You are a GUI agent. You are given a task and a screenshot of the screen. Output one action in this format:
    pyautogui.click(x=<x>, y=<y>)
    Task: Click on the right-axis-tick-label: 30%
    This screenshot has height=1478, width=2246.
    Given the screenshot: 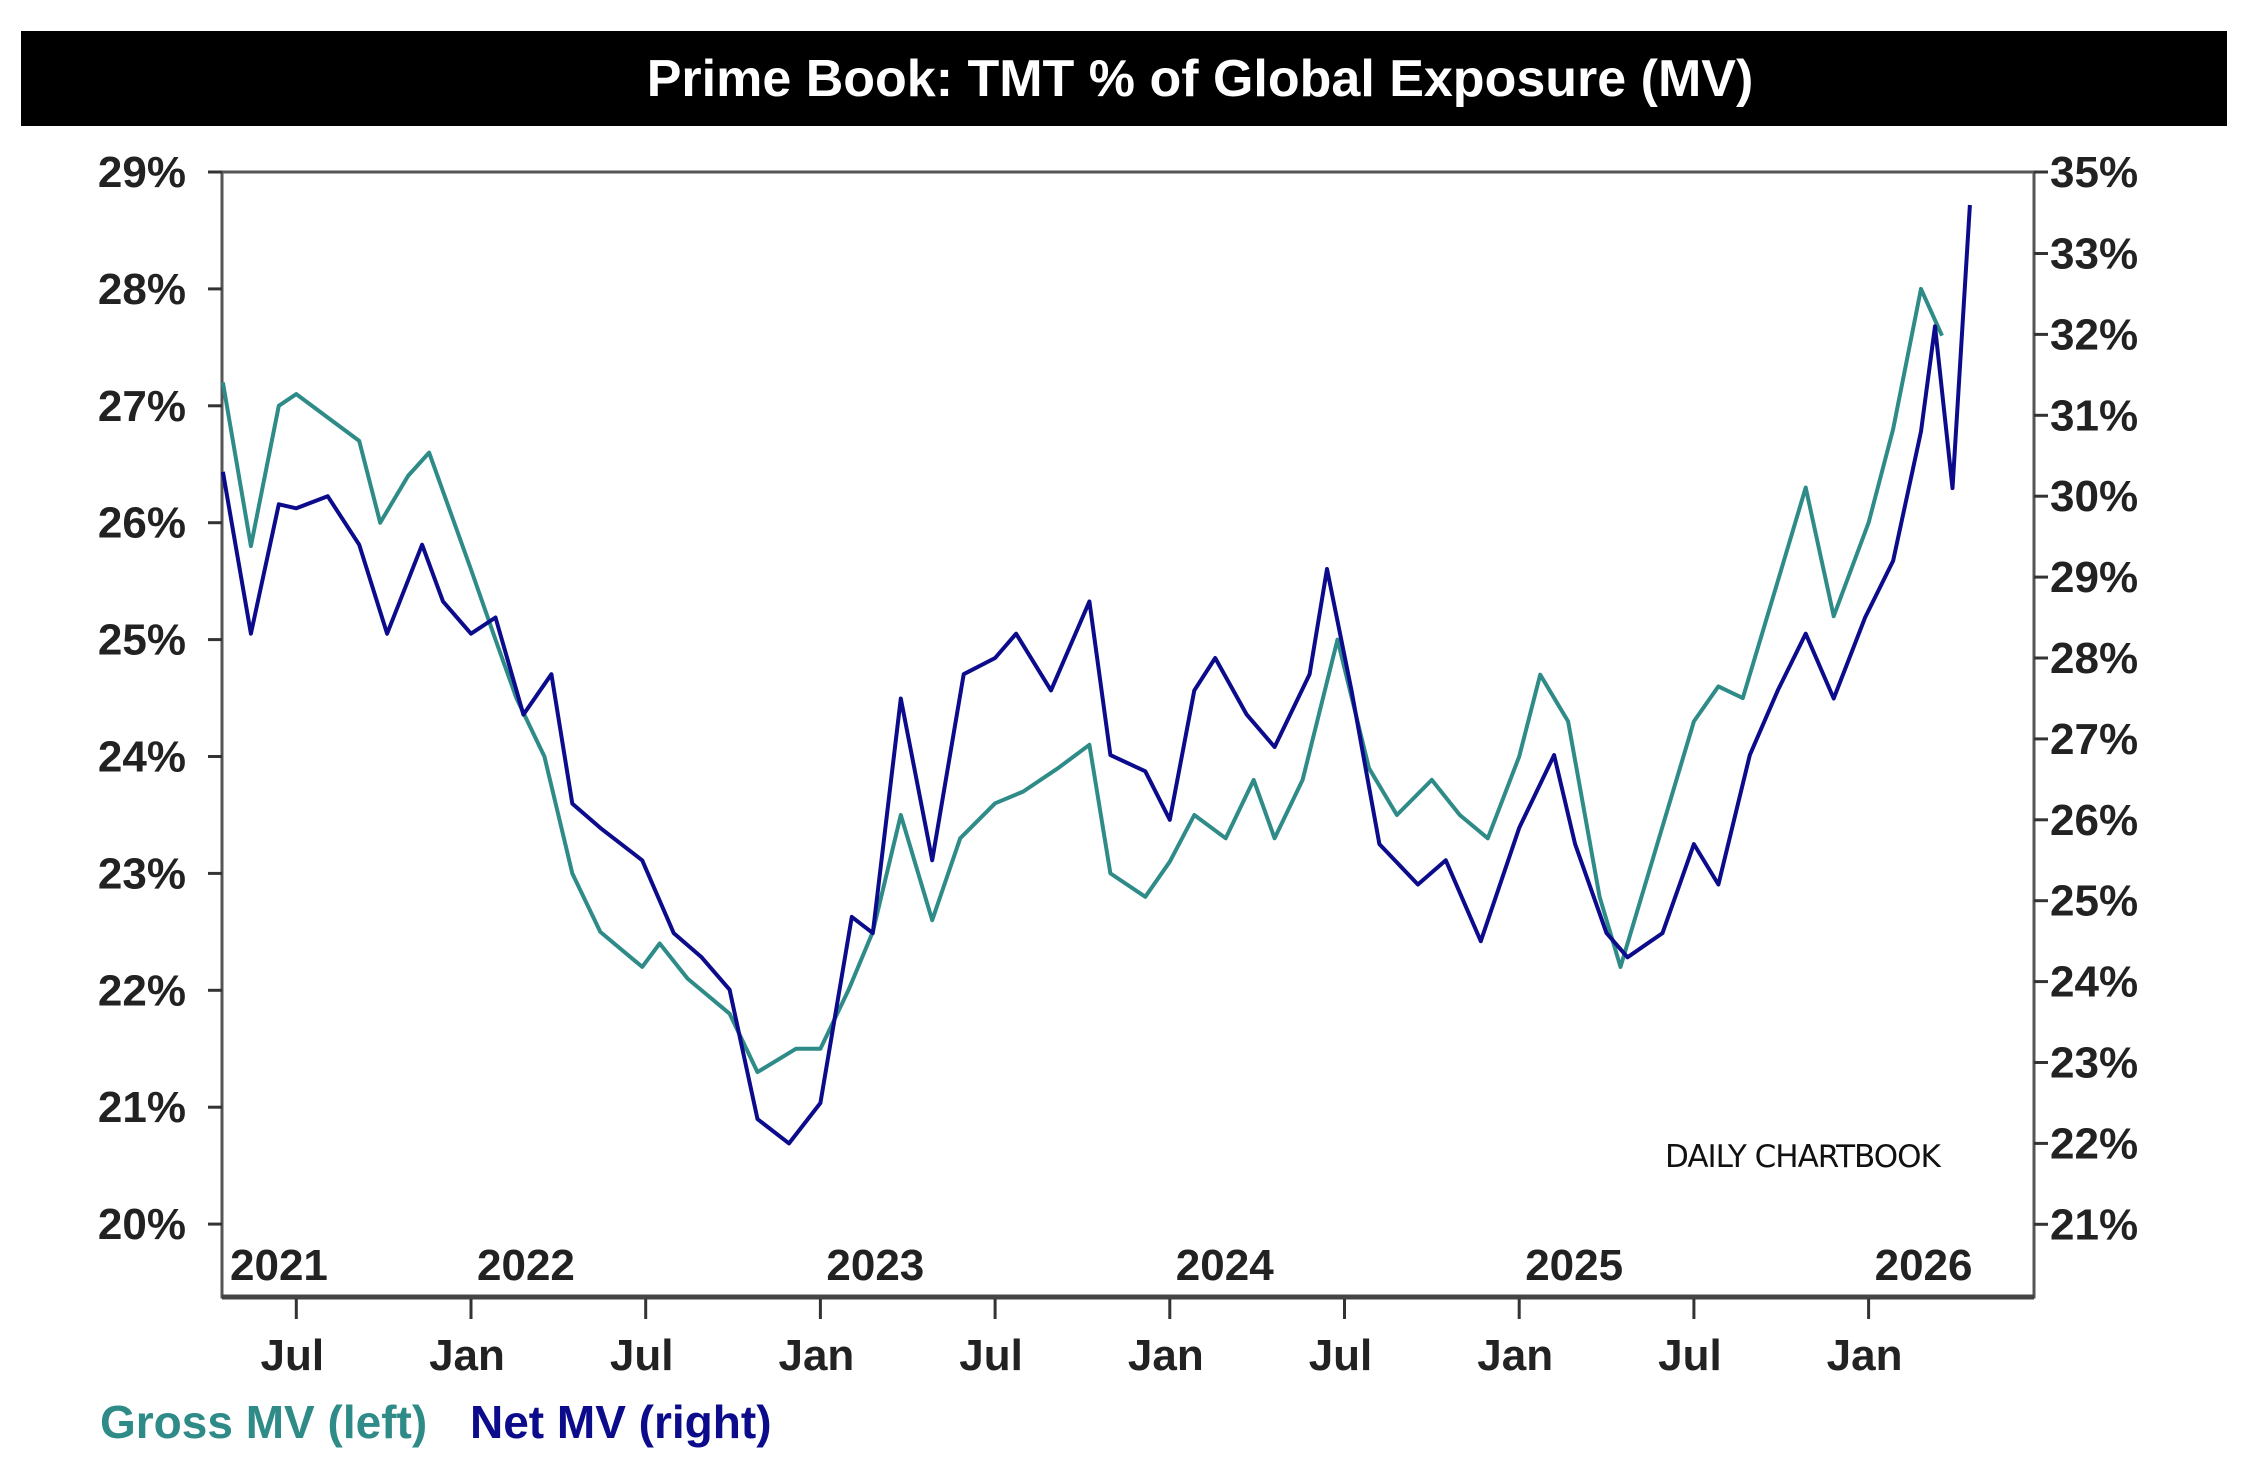 What is the action you would take?
    pyautogui.click(x=2094, y=496)
    